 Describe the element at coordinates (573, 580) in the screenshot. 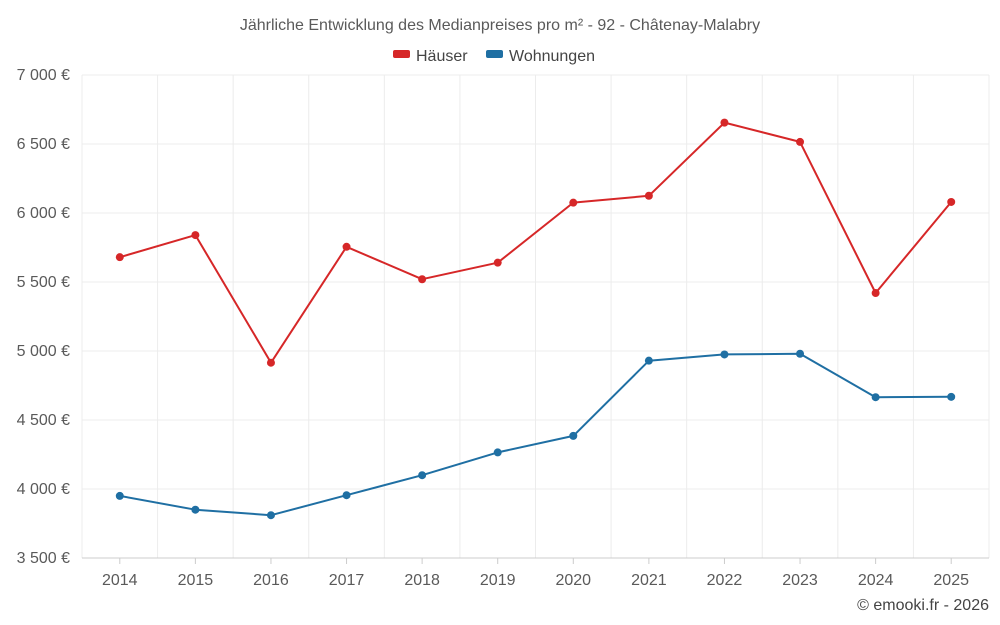

I see `x-tick-label: 2020` at that location.